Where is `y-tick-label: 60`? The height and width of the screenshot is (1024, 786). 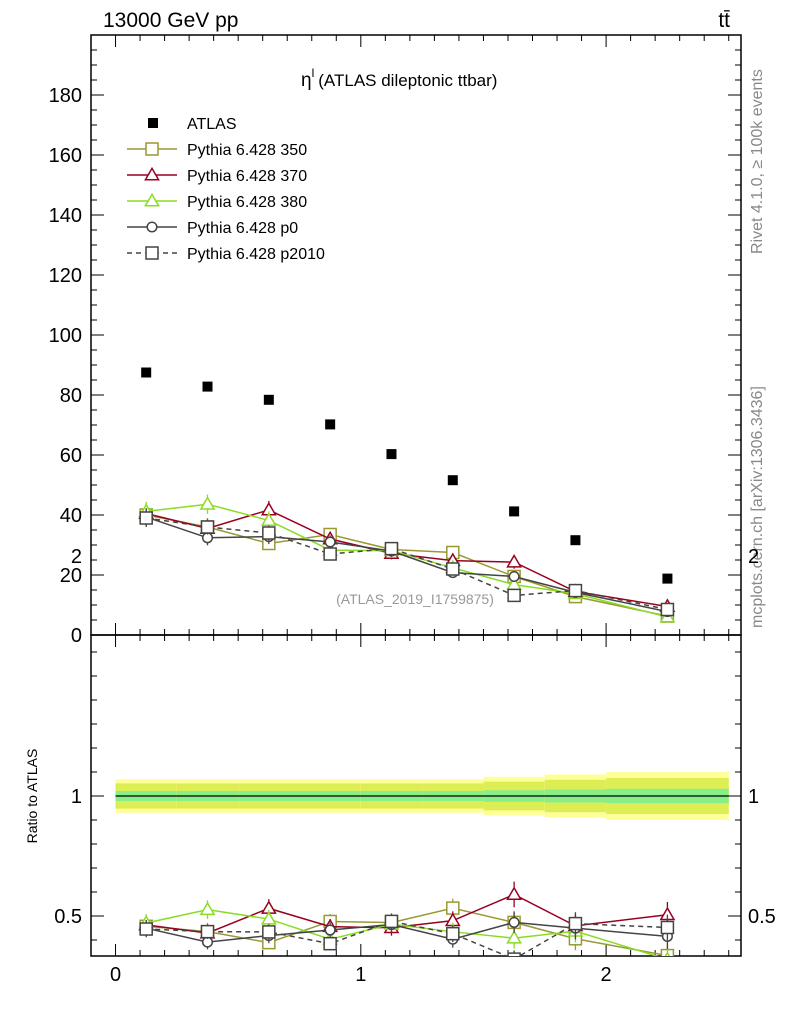
y-tick-label: 60 is located at coordinates (71, 456).